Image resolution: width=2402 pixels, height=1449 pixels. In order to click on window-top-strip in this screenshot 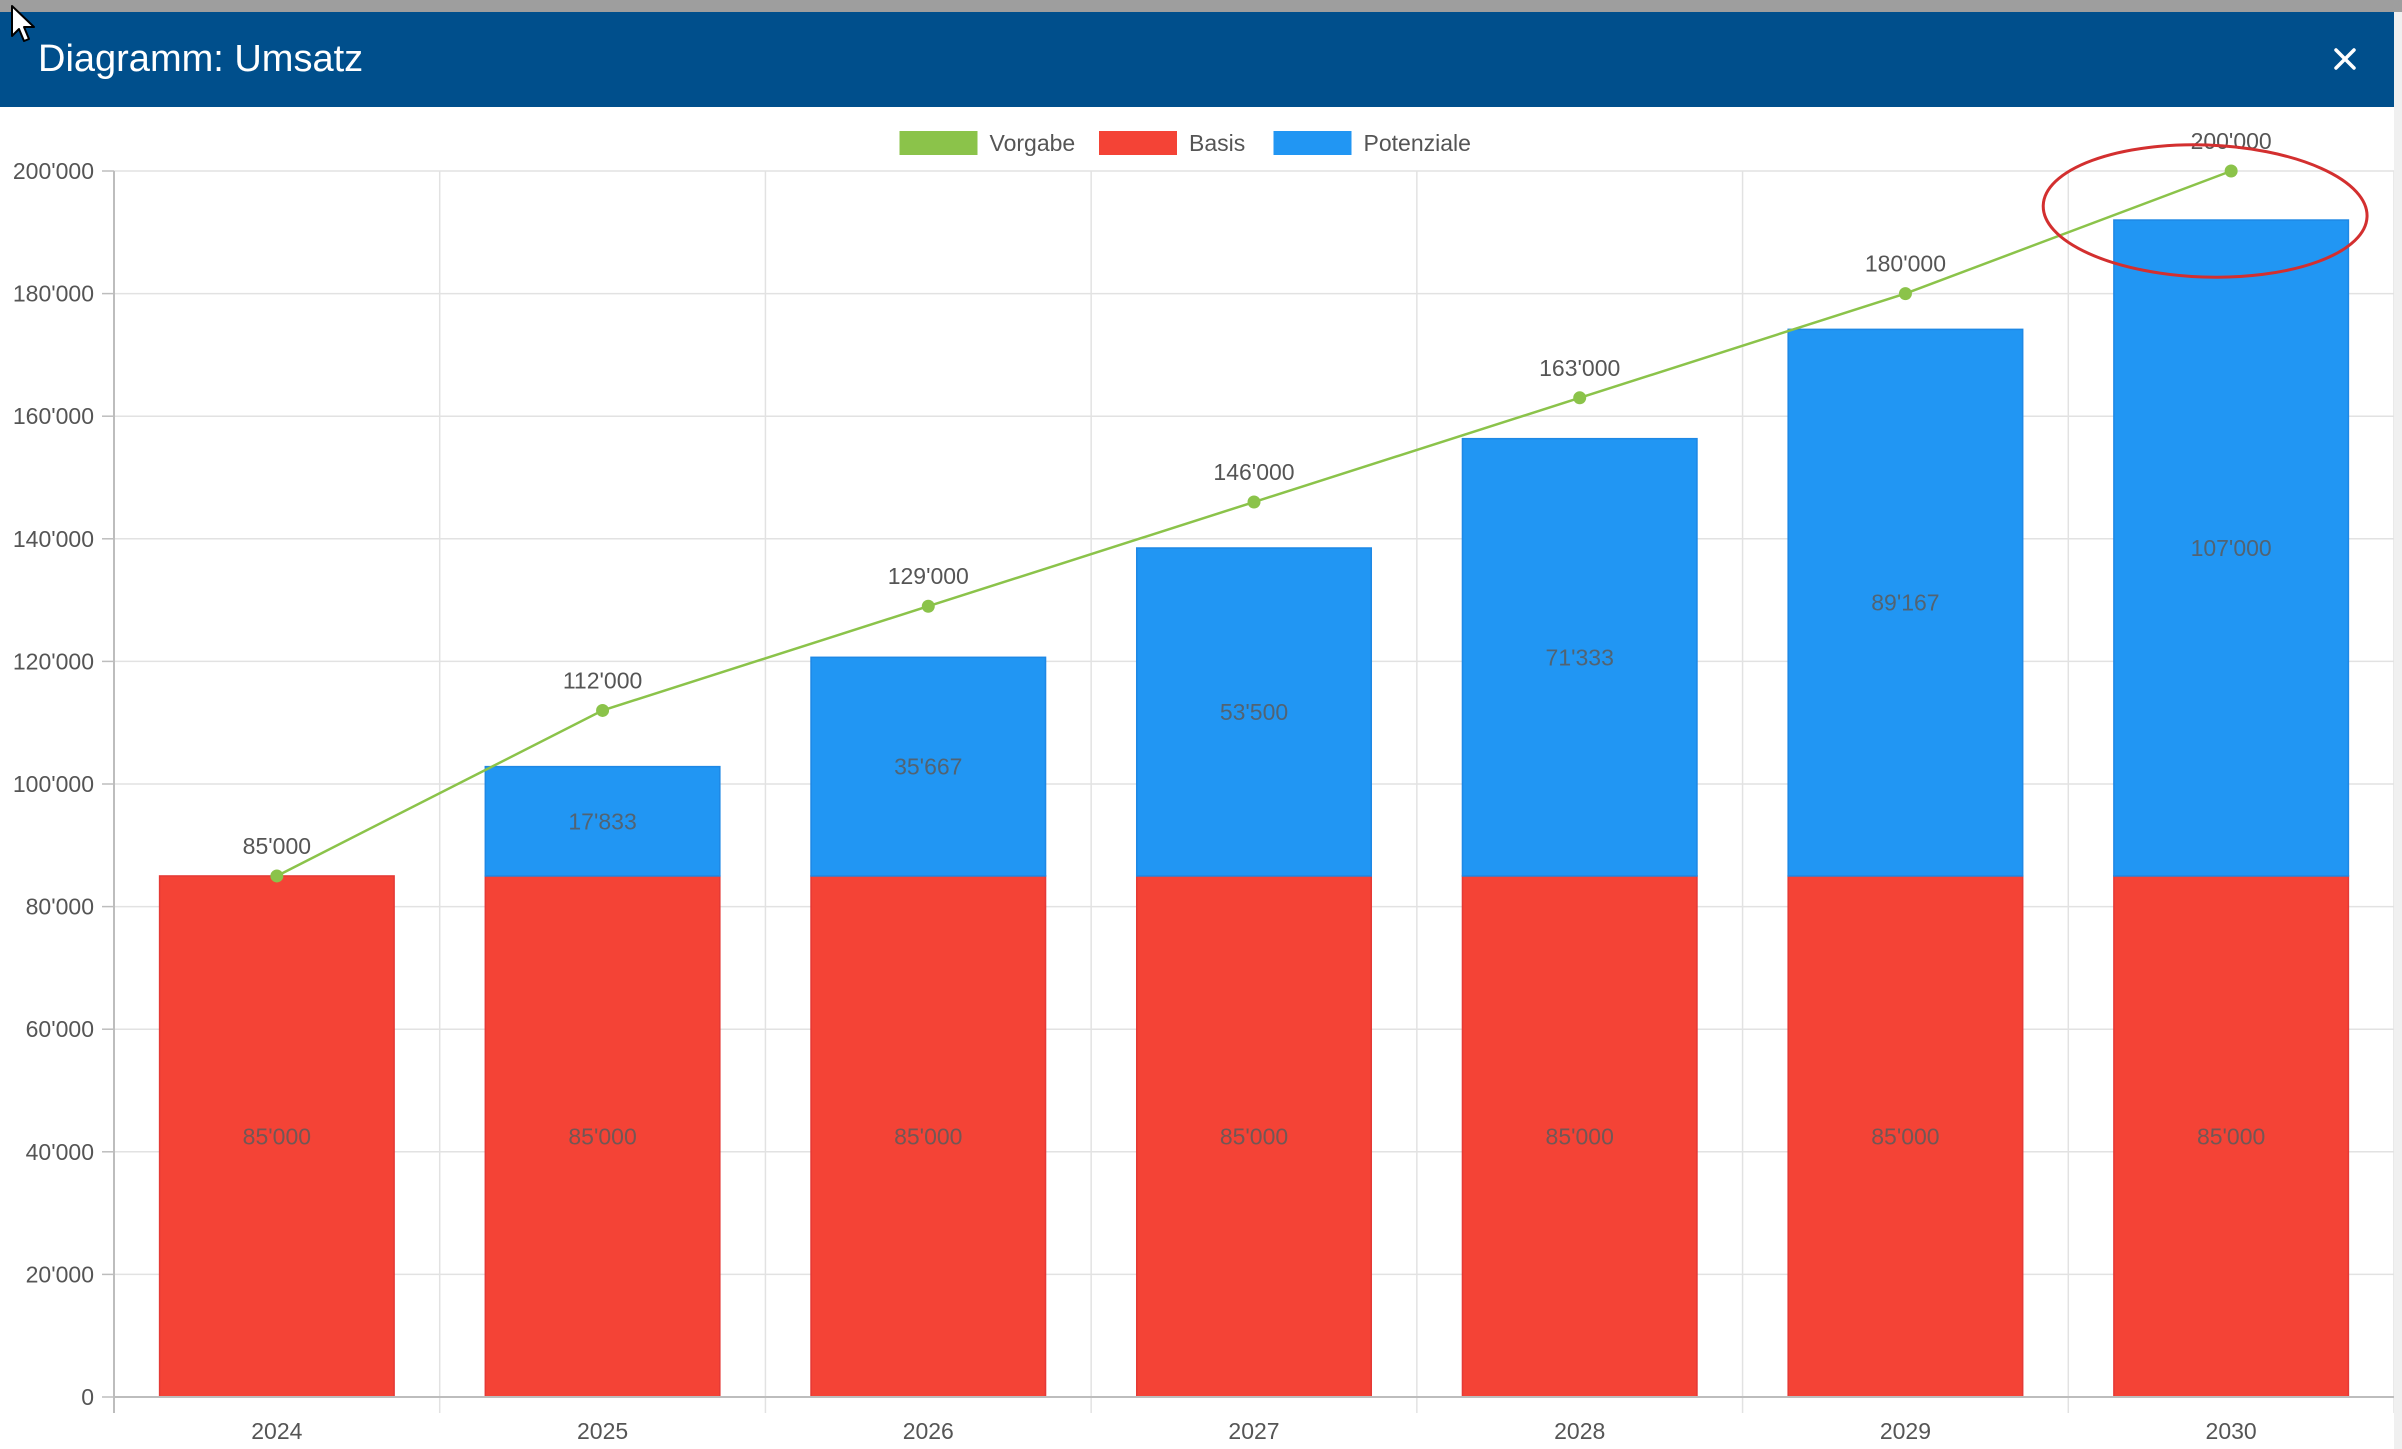, I will do `click(1201, 6)`.